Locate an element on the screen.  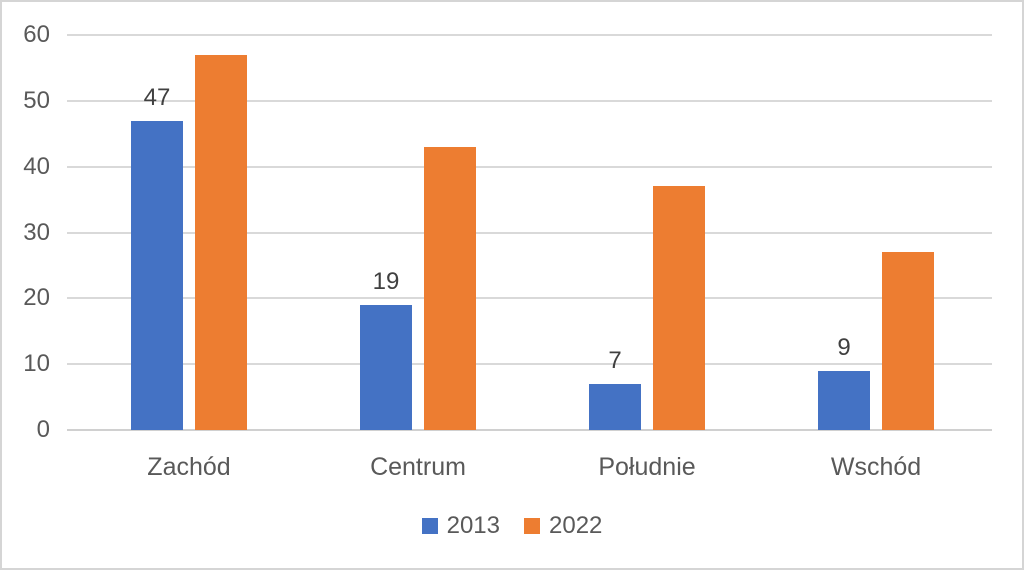
bar-2022-wsch-d is located at coordinates (908, 341).